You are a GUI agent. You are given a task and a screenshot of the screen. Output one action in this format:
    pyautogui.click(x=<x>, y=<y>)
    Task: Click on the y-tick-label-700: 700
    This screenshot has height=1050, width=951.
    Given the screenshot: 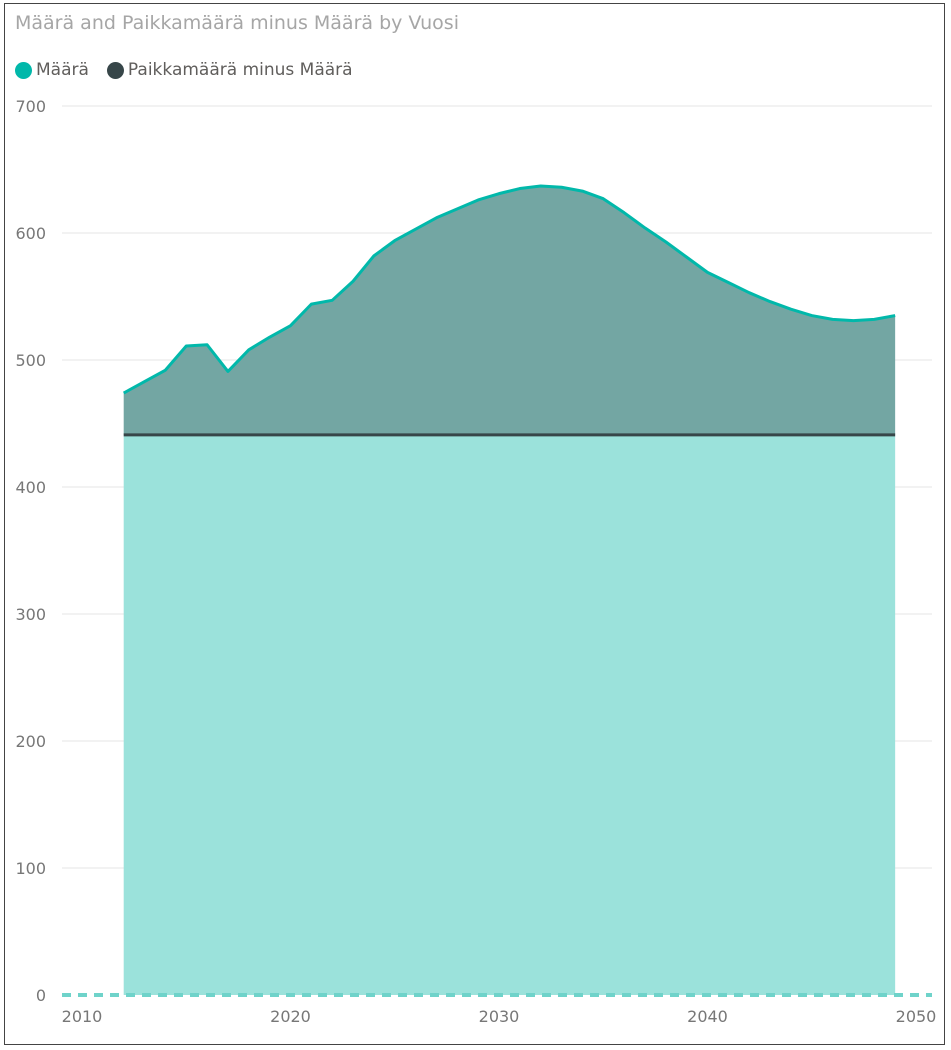 What is the action you would take?
    pyautogui.click(x=30, y=106)
    